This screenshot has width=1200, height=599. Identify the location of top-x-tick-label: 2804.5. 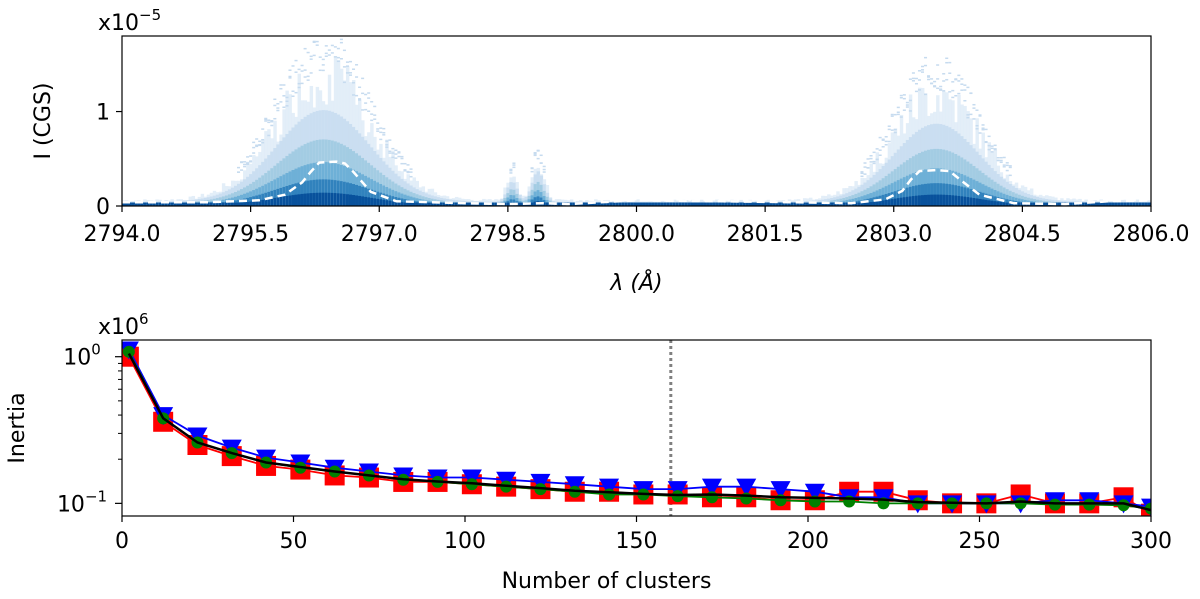
(1022, 234).